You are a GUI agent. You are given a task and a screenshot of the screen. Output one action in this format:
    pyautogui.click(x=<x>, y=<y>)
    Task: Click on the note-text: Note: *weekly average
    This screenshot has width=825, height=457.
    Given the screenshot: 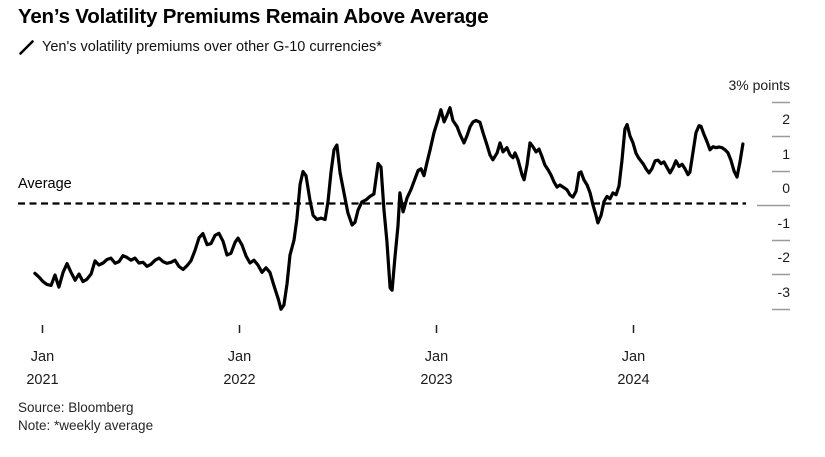 What is the action you would take?
    pyautogui.click(x=86, y=425)
    